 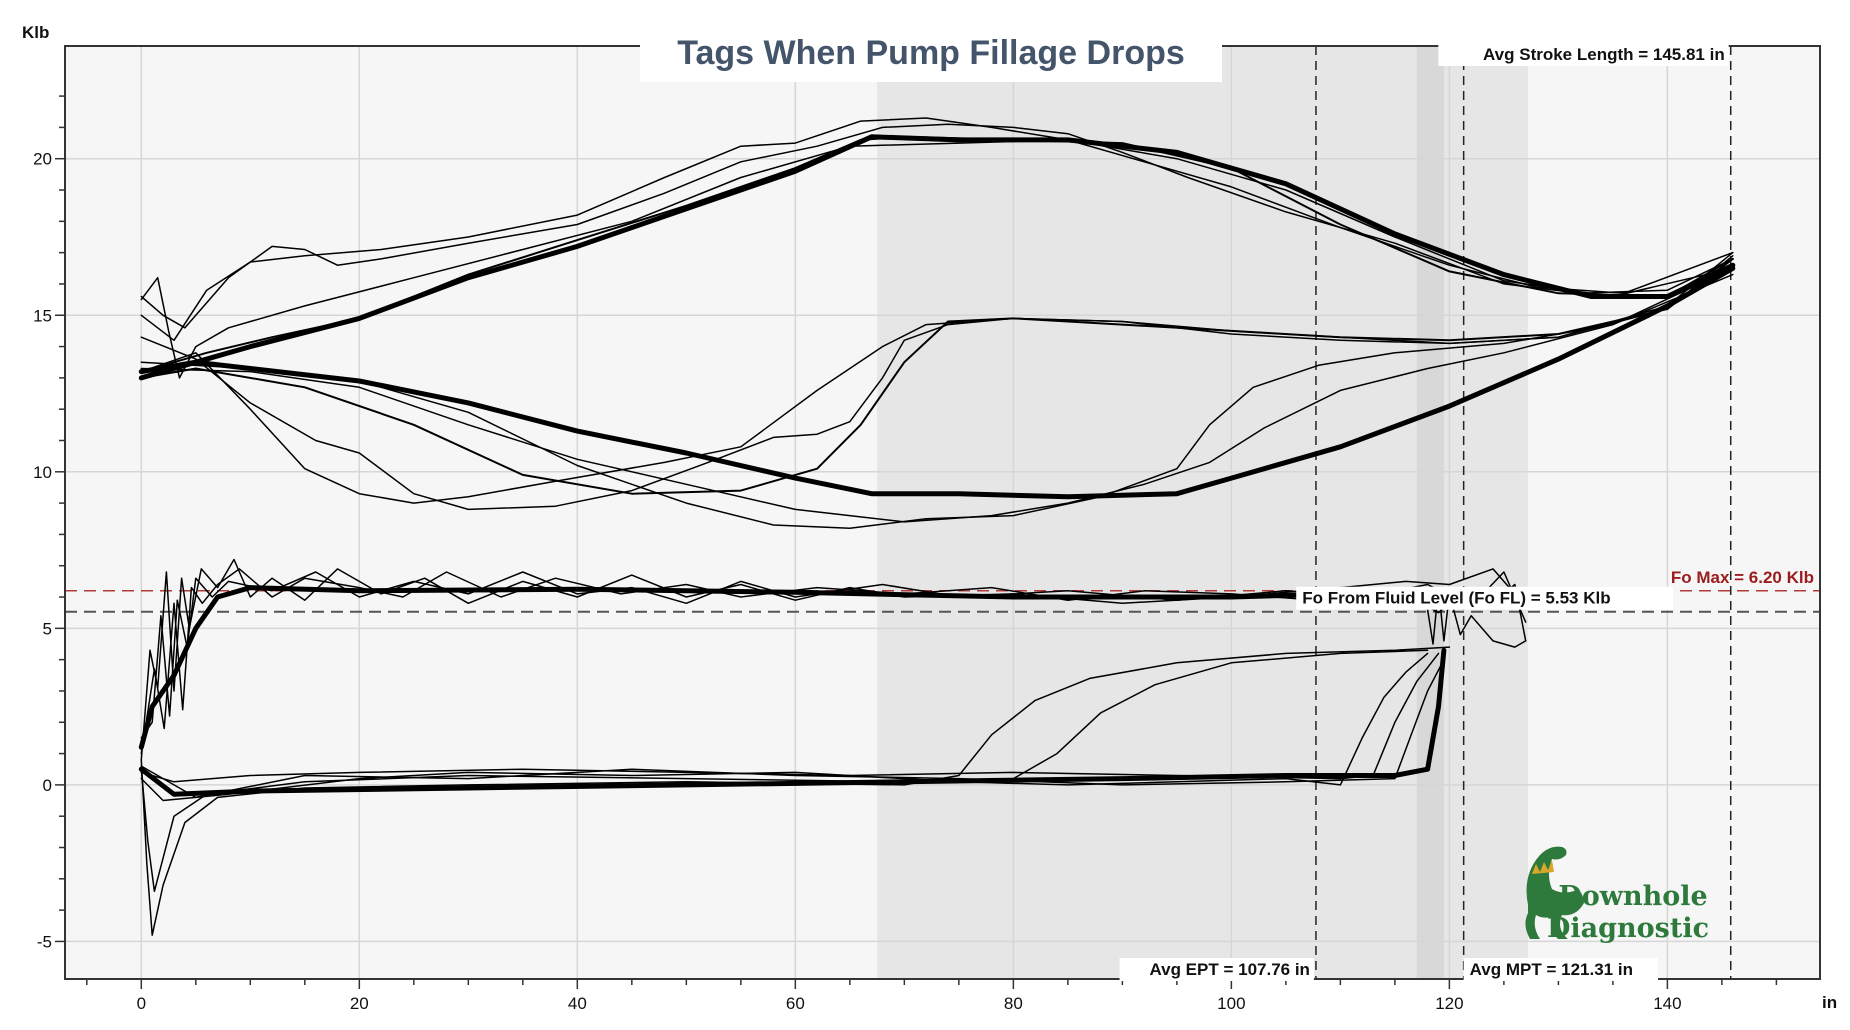 What do you see at coordinates (1604, 54) in the screenshot?
I see `avg-stroke-length-label: Avg Stroke Length = 145.81 in` at bounding box center [1604, 54].